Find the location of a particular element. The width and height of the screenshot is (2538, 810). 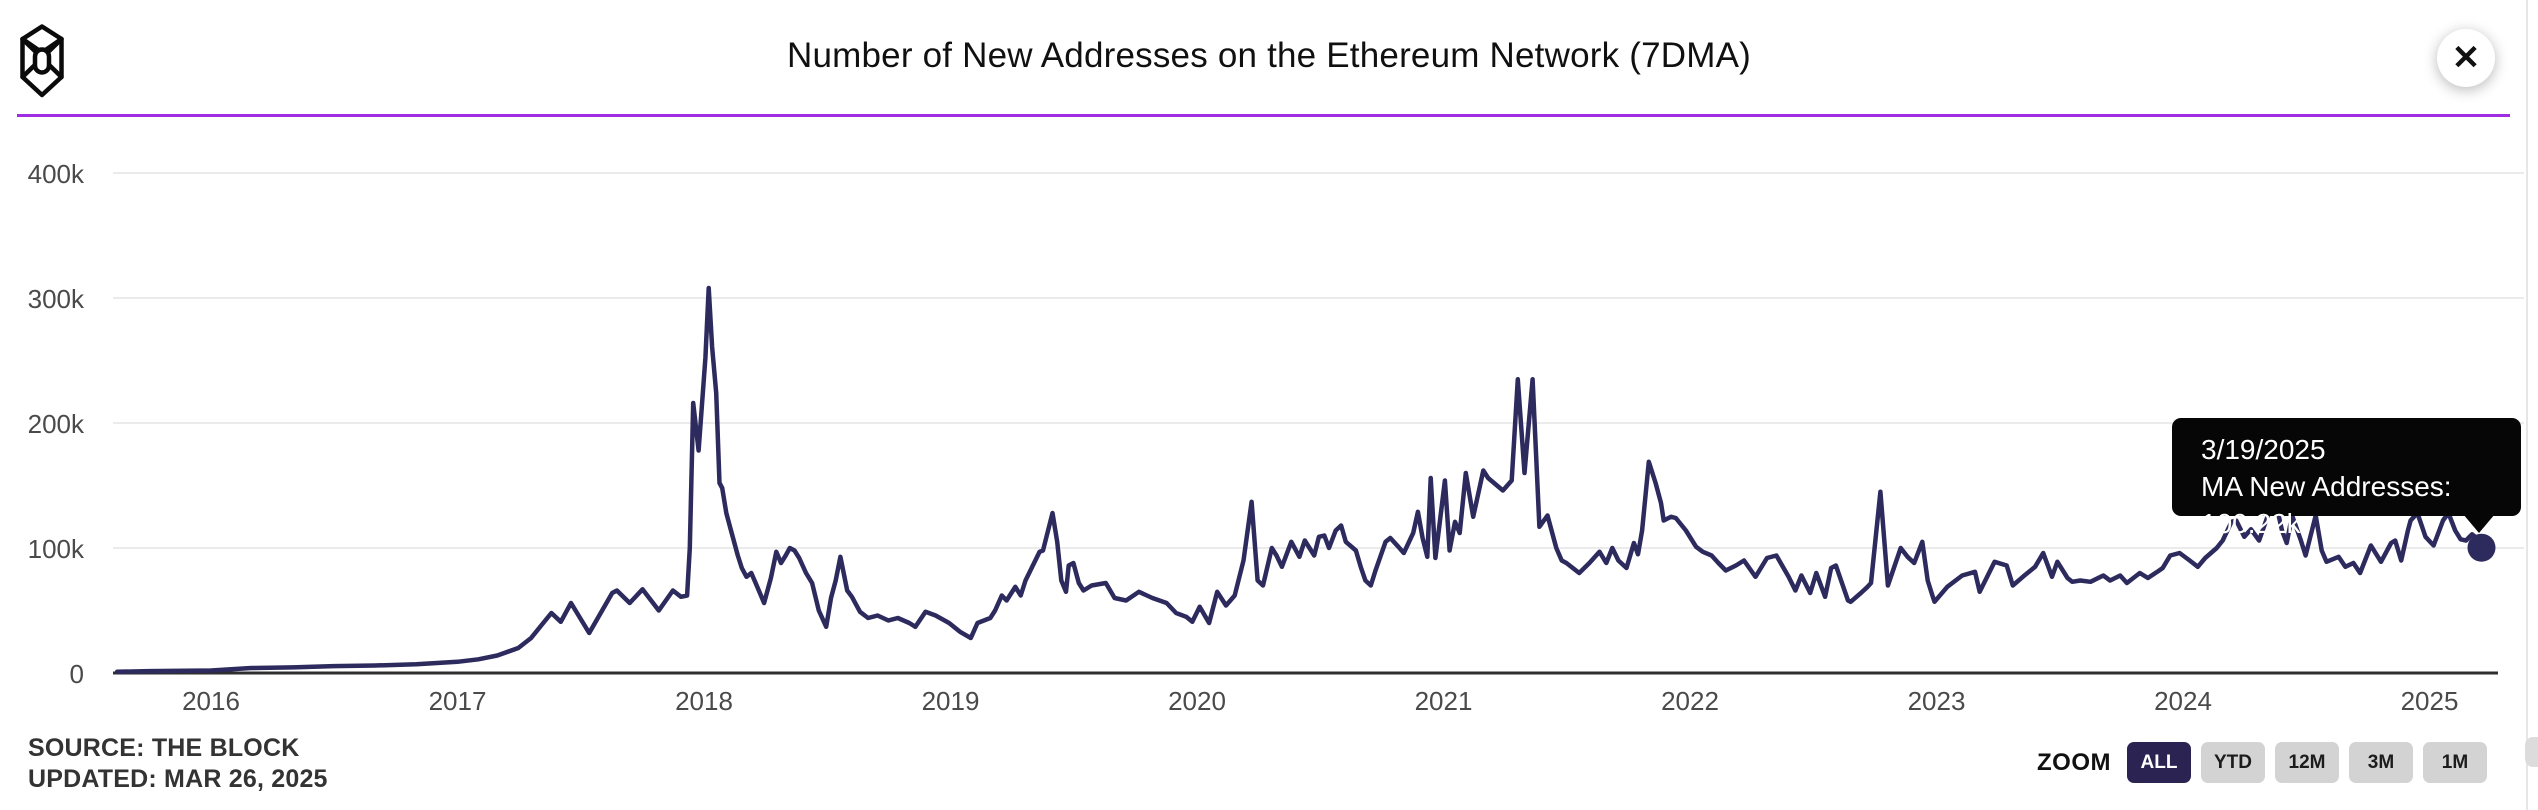

page-edge-divider is located at coordinates (2527, 405).